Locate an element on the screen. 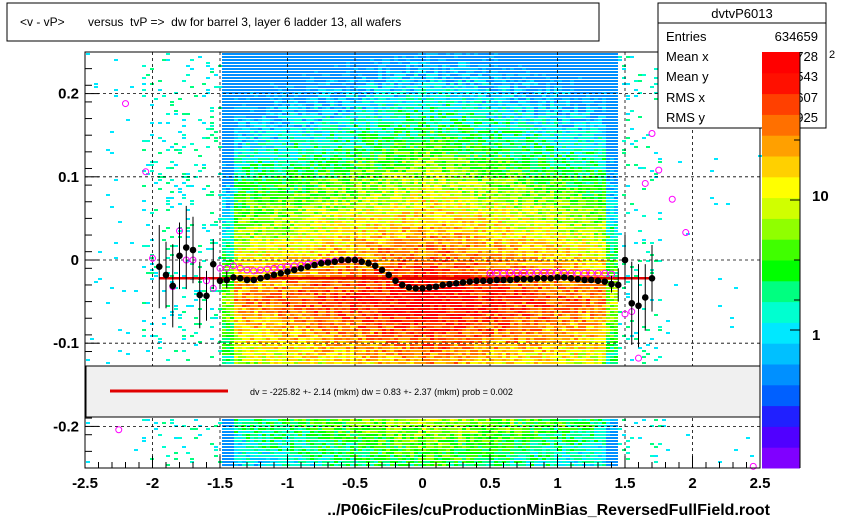  x-tick-label: -1.5 is located at coordinates (220, 483).